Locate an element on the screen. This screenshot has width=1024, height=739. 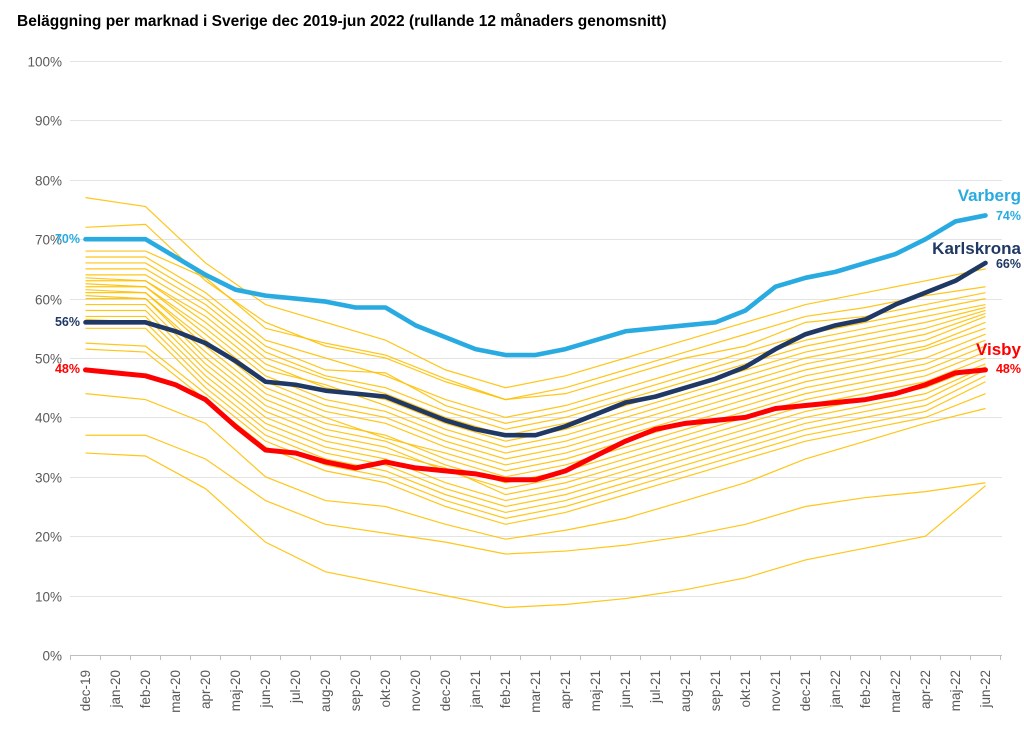
varberg-start-label: 70% is located at coordinates (67, 239).